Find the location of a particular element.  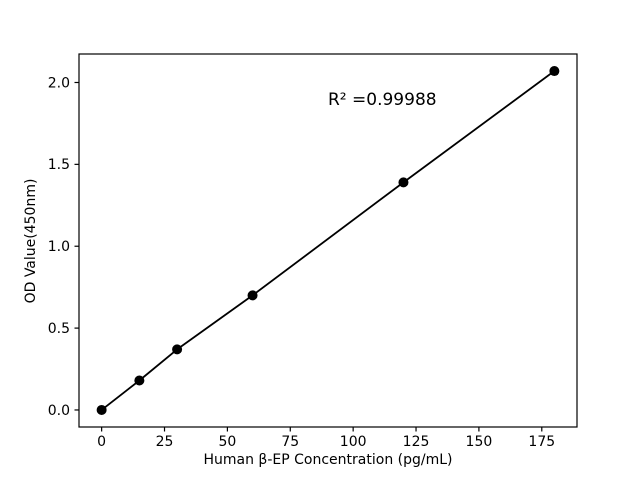

y-tick-label: 2.0 is located at coordinates (59, 83).